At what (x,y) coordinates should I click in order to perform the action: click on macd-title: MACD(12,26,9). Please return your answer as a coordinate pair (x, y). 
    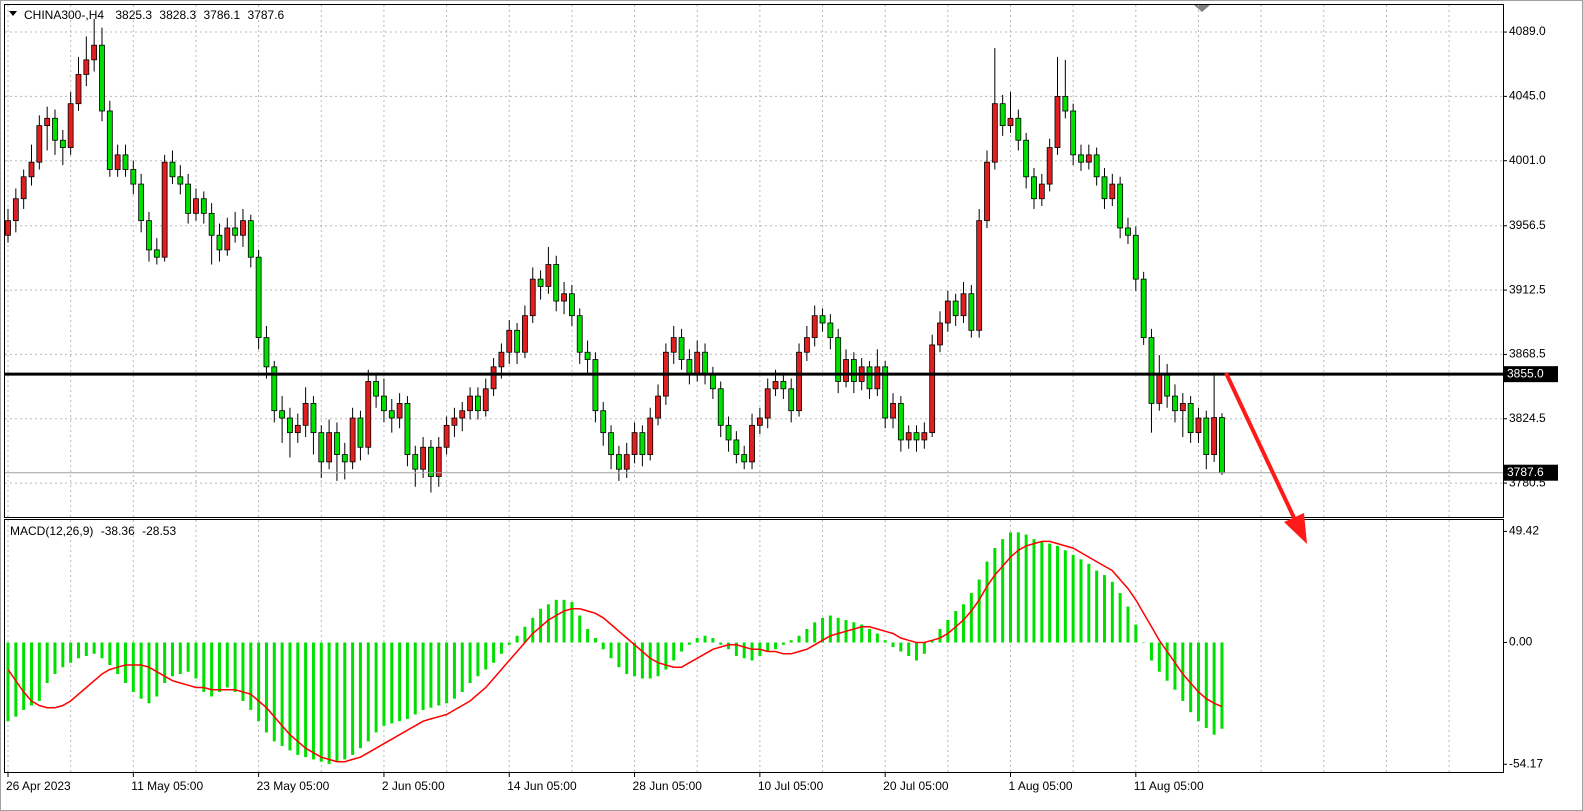
    Looking at the image, I should click on (51, 531).